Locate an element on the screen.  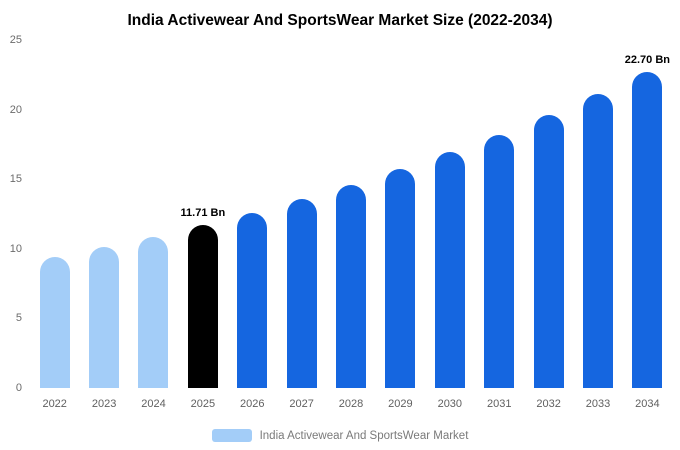
bar-2025 is located at coordinates (202, 306).